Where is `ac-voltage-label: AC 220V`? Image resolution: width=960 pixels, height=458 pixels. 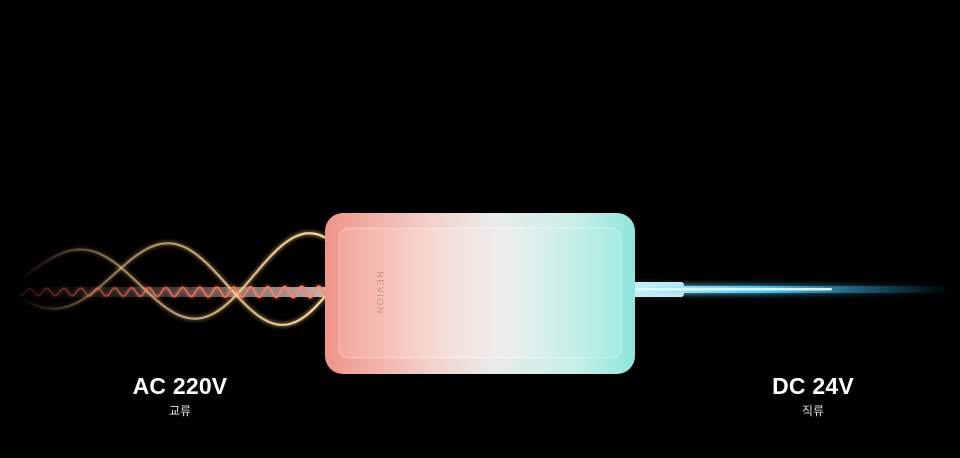
ac-voltage-label: AC 220V is located at coordinates (180, 386).